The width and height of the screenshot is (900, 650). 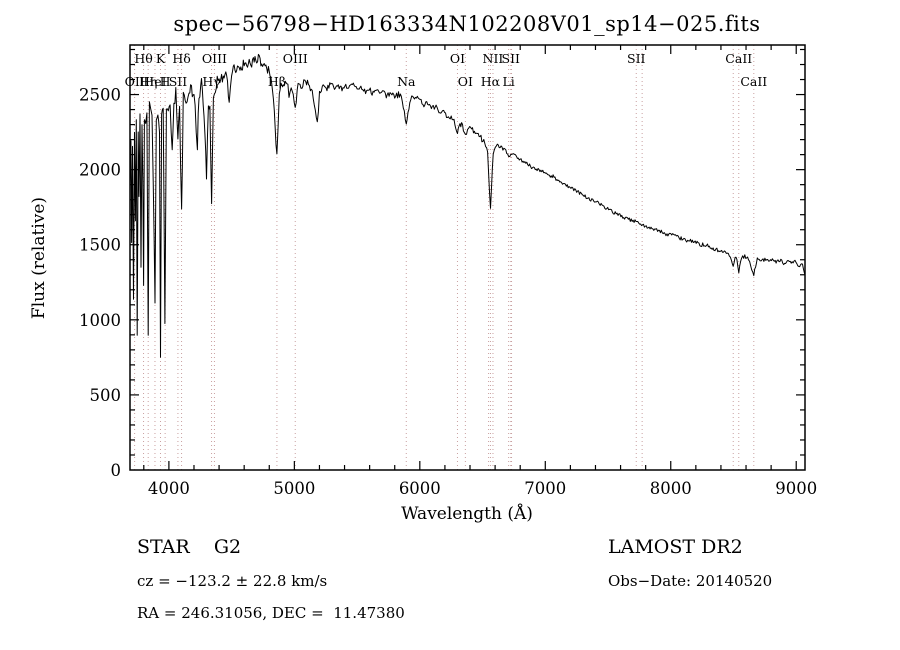 I want to click on svg-text: Hα, so click(x=491, y=81).